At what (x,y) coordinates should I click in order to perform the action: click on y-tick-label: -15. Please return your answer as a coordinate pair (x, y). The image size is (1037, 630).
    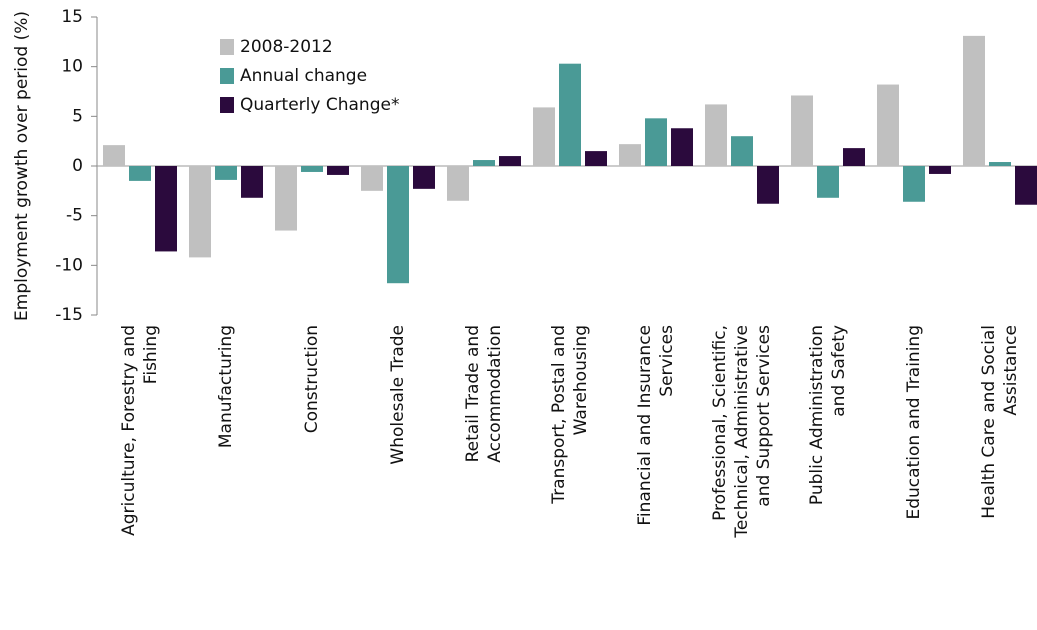
    Looking at the image, I should click on (69, 315).